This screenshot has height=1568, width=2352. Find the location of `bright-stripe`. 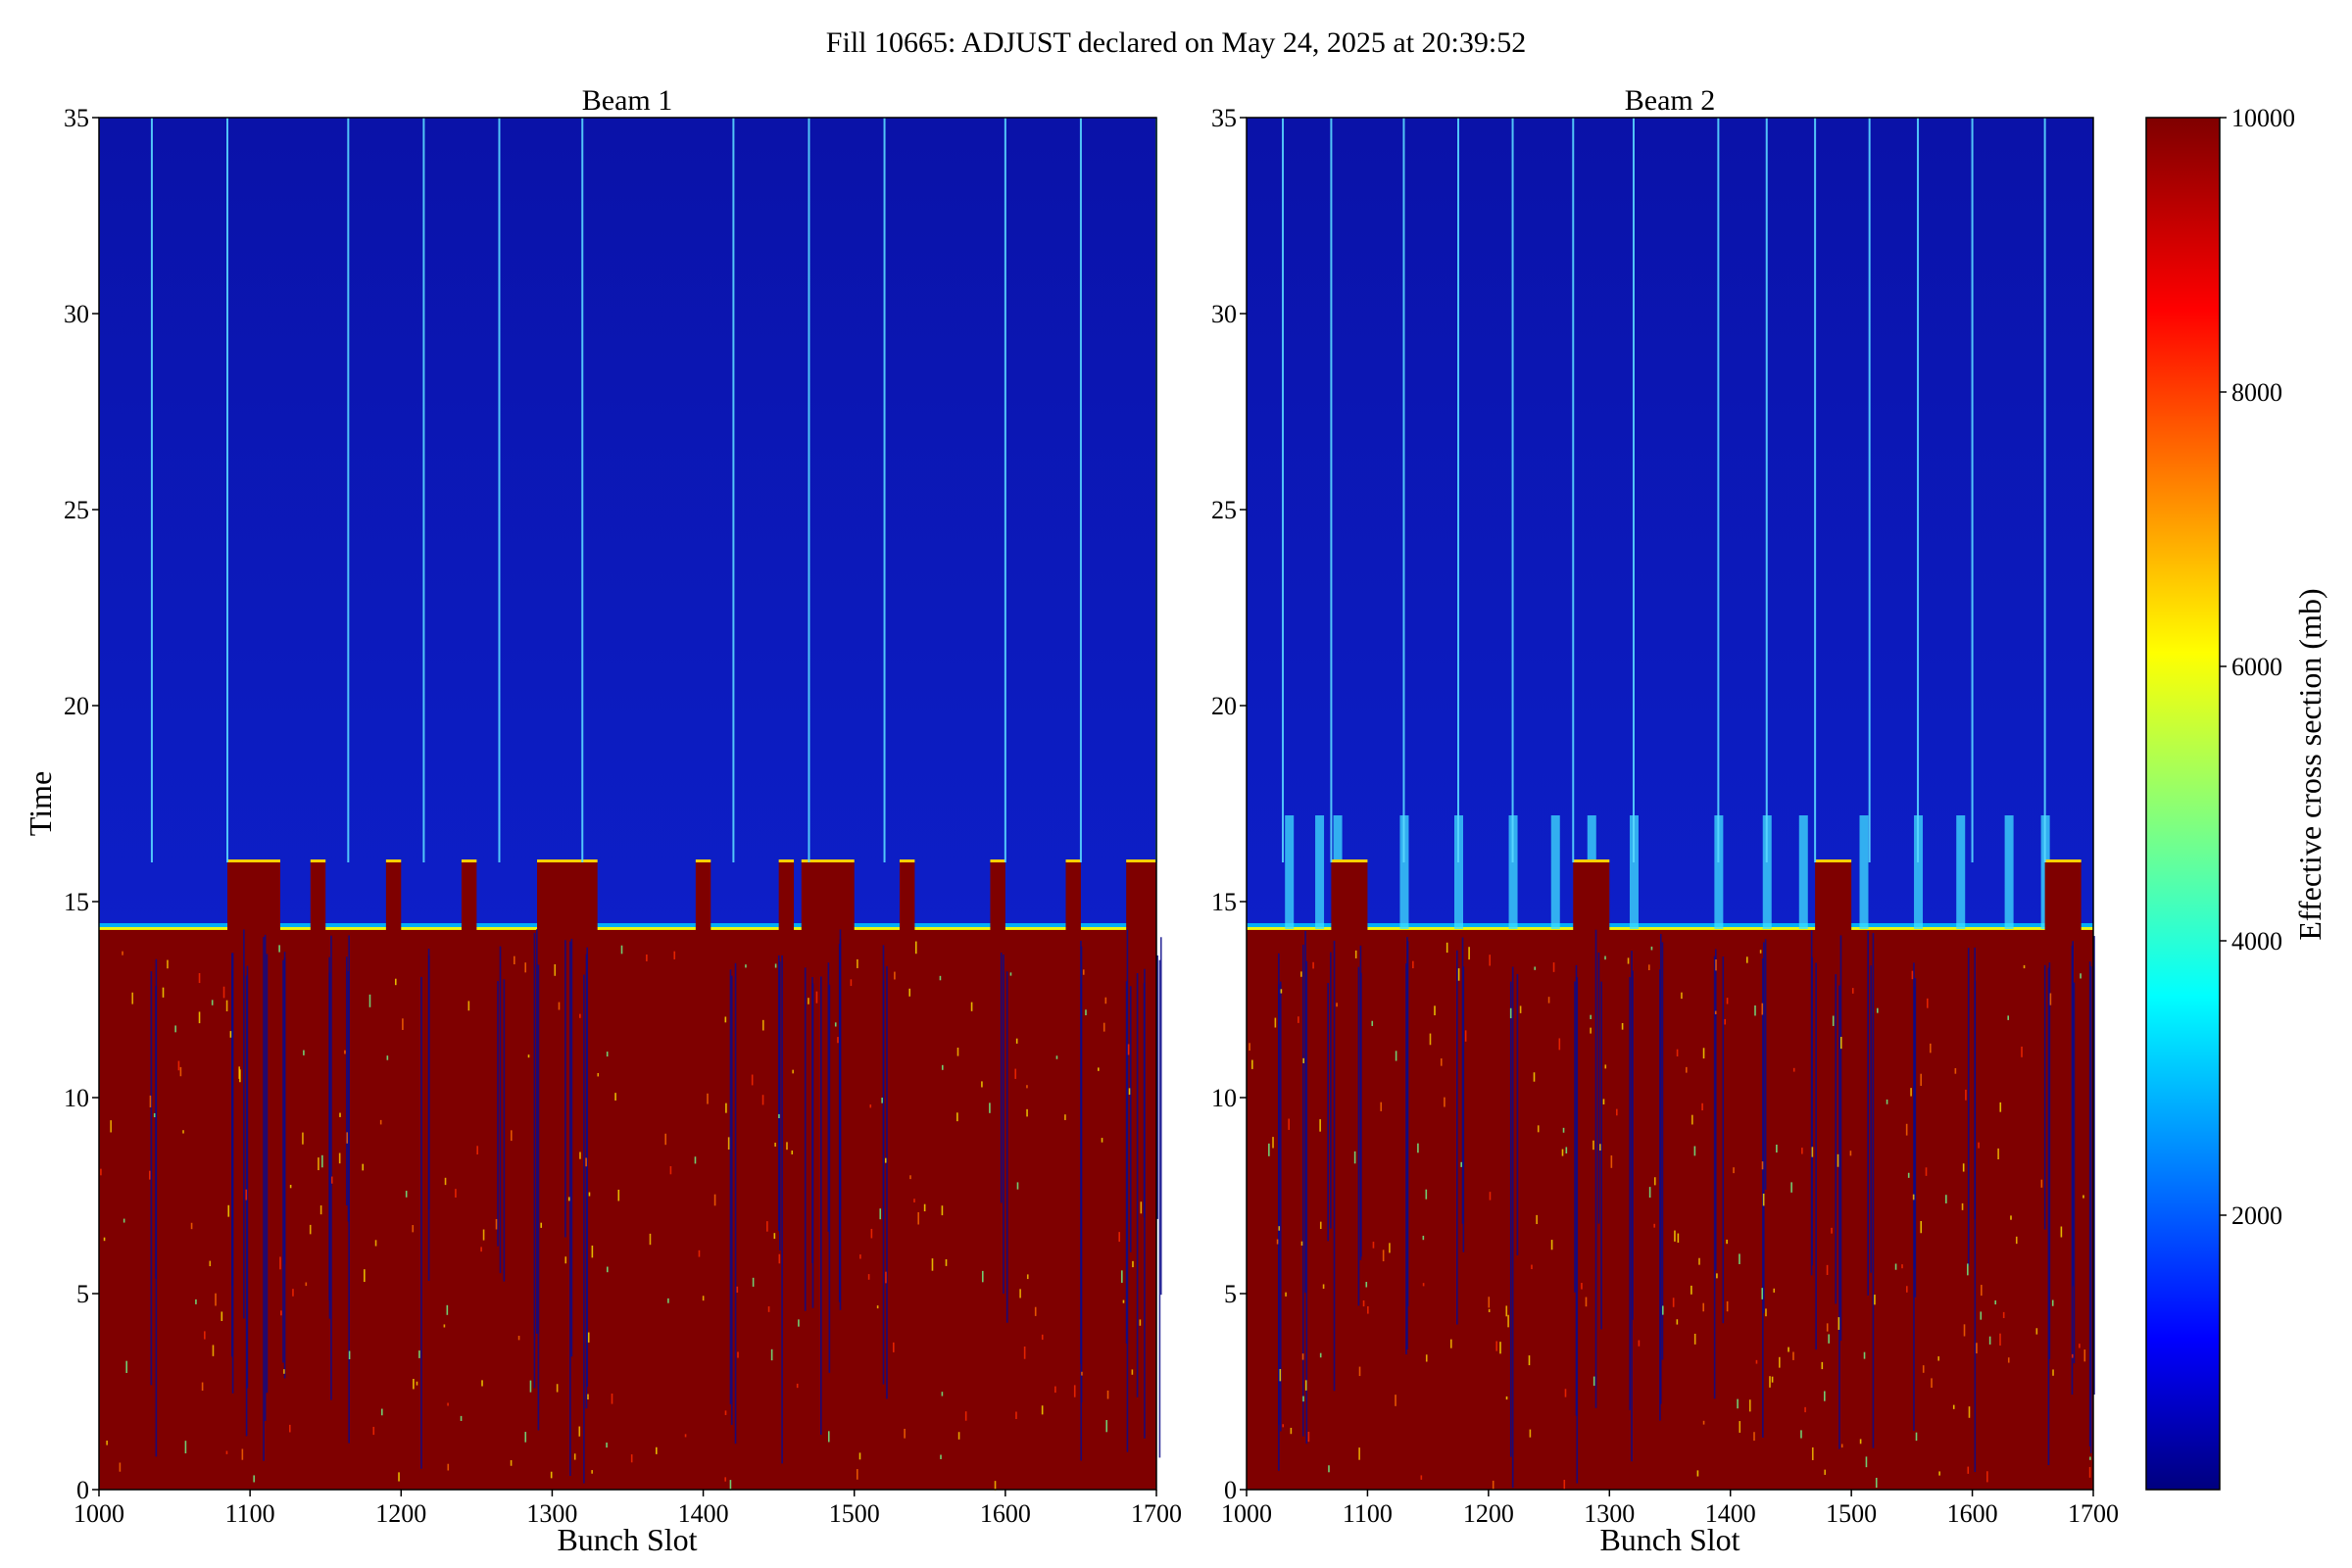

bright-stripe is located at coordinates (423, 490).